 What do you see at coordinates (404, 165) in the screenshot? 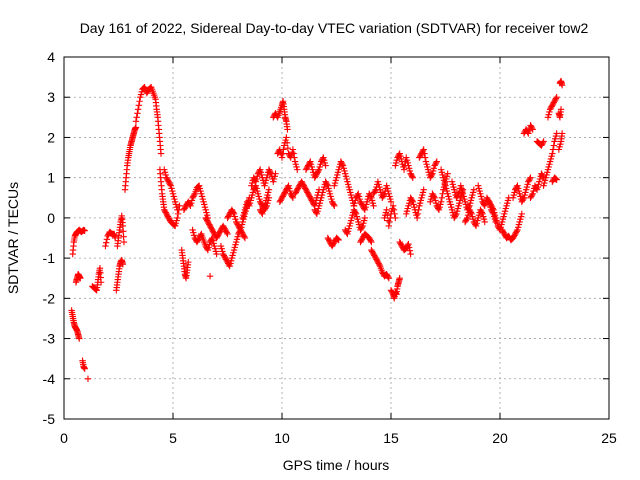
I see `series-t39` at bounding box center [404, 165].